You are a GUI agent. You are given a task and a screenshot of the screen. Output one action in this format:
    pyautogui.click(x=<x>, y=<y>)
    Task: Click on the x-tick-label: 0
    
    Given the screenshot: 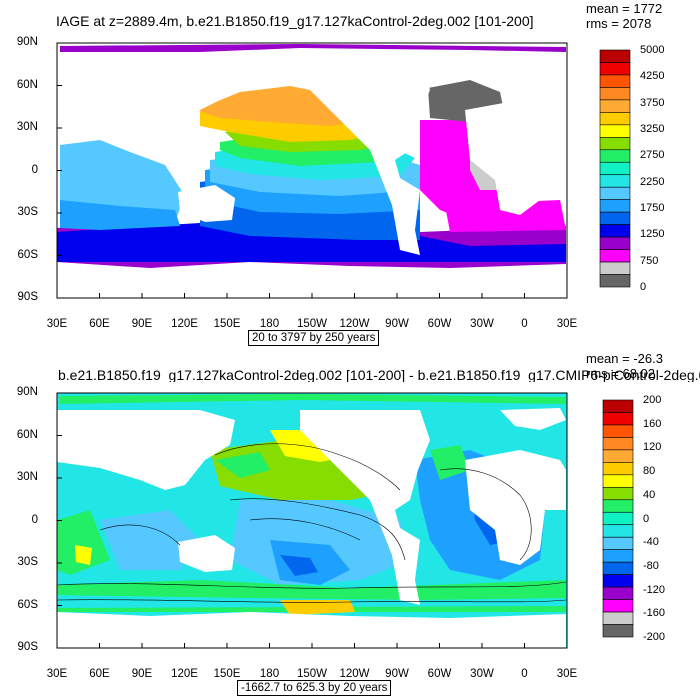 What is the action you would take?
    pyautogui.click(x=524, y=674)
    